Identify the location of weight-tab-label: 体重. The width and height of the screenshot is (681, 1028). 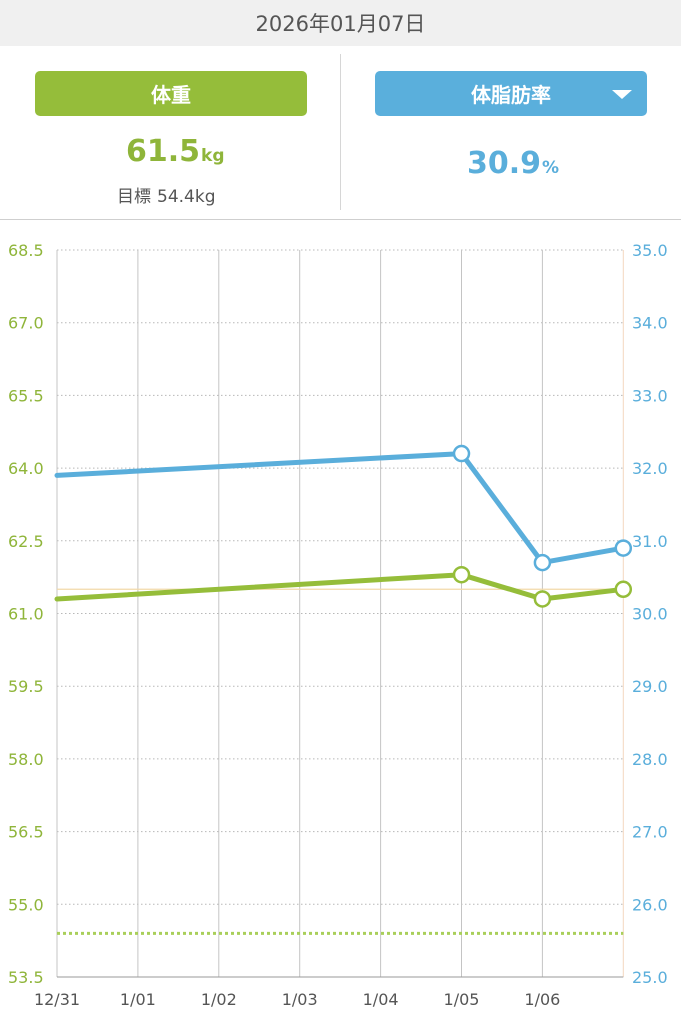
(171, 95).